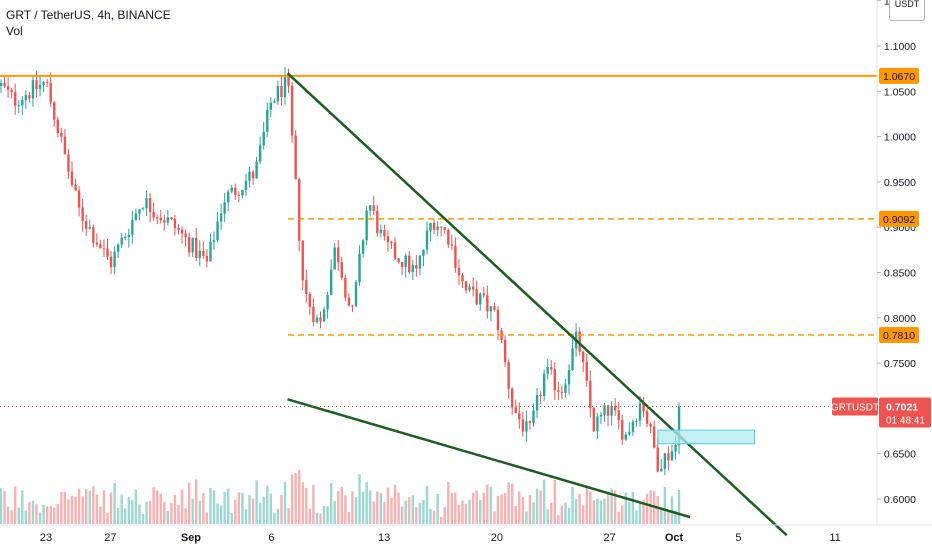 This screenshot has width=932, height=550. What do you see at coordinates (14, 31) in the screenshot?
I see `volume-label: Vol` at bounding box center [14, 31].